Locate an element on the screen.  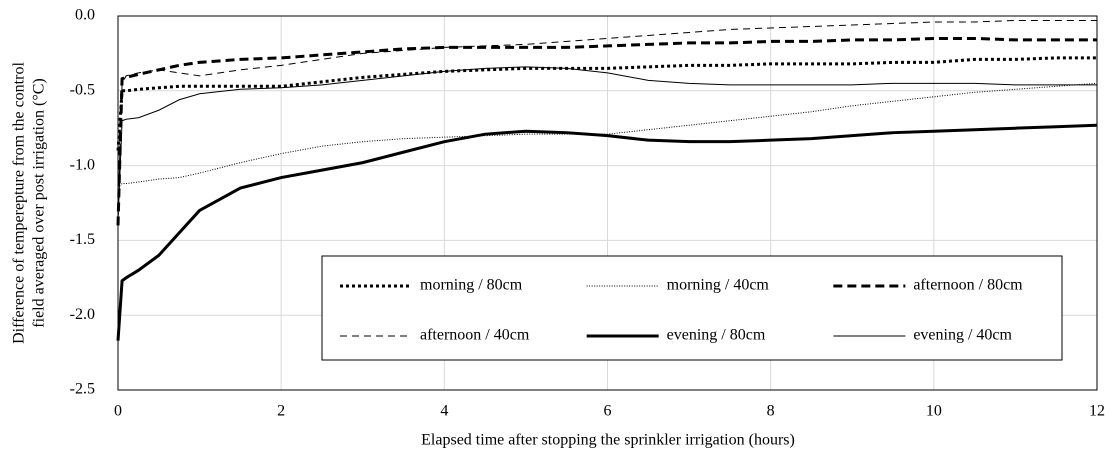
legend-label: morning / 80cm is located at coordinates (471, 285).